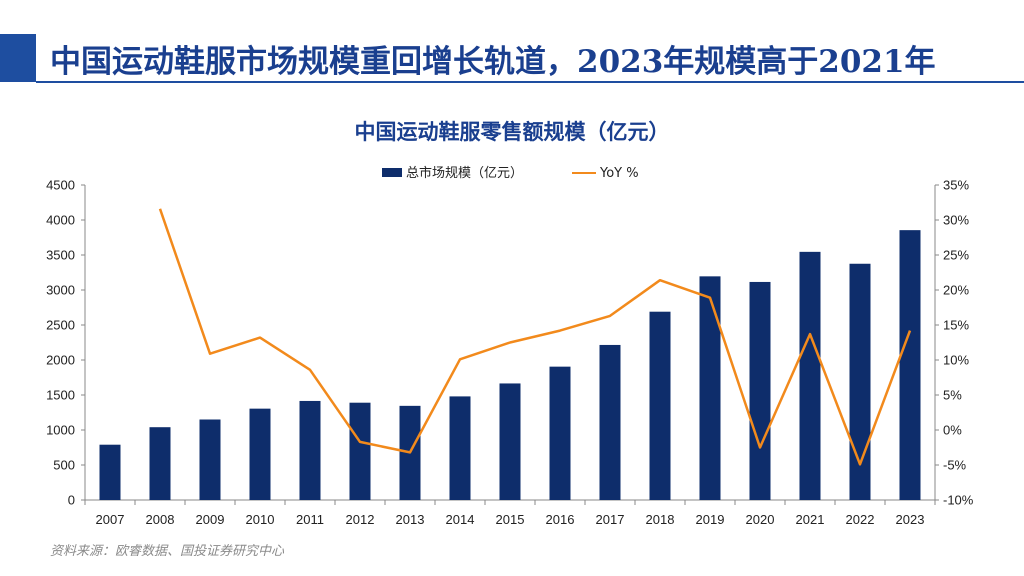  What do you see at coordinates (952, 395) in the screenshot?
I see `y2-tick-label: 5%` at bounding box center [952, 395].